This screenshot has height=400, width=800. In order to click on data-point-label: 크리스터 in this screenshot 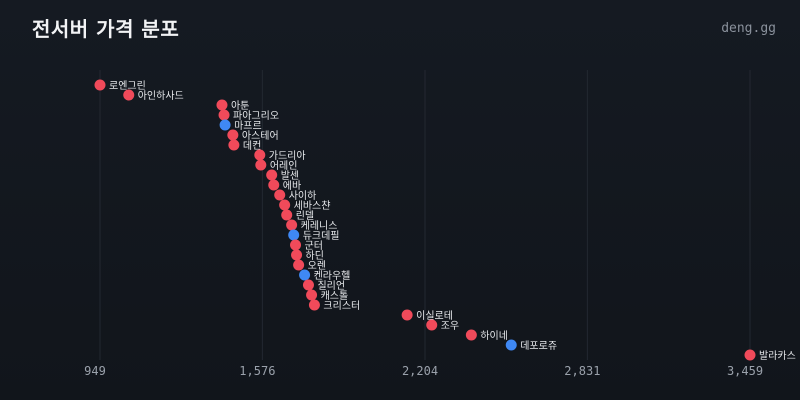, I will do `click(341, 306)`.